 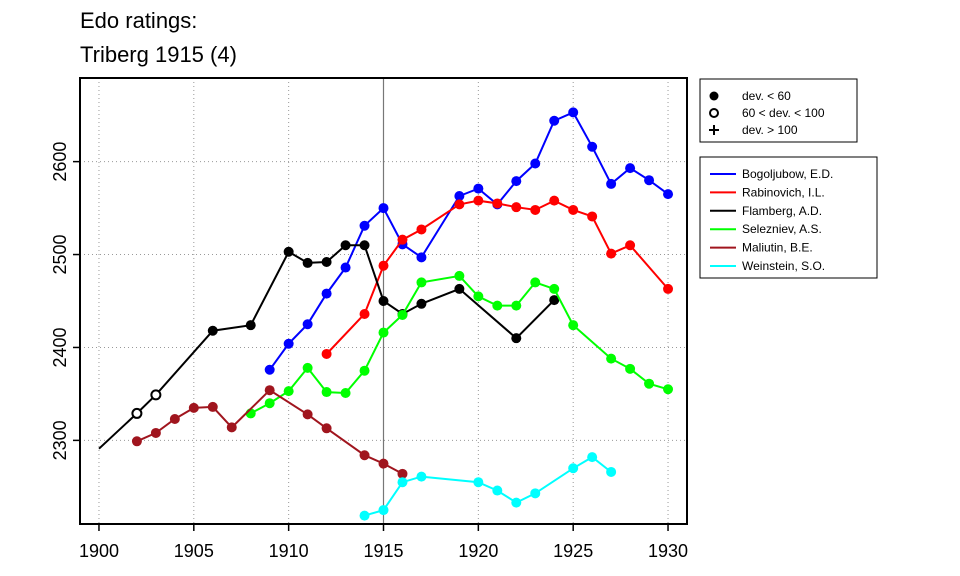 I want to click on x-axis: 1900 1905 1910 1915 1920 1925 1930, so click(x=383, y=542).